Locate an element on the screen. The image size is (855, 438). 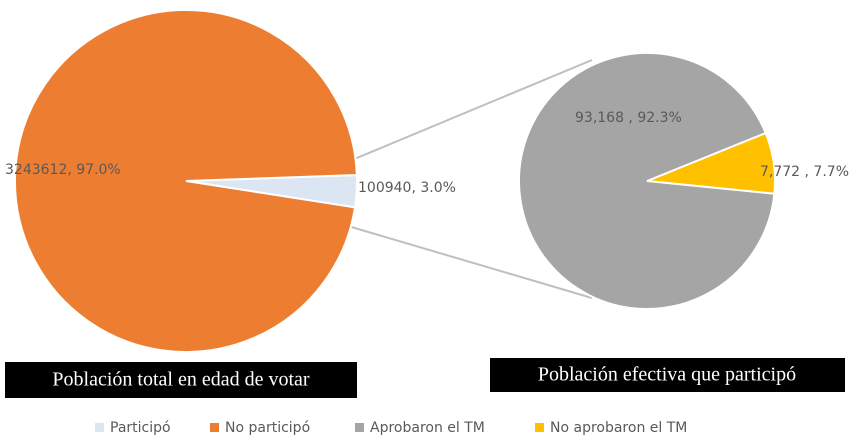
data-label: 3243612, 97.0% is located at coordinates (63, 170).